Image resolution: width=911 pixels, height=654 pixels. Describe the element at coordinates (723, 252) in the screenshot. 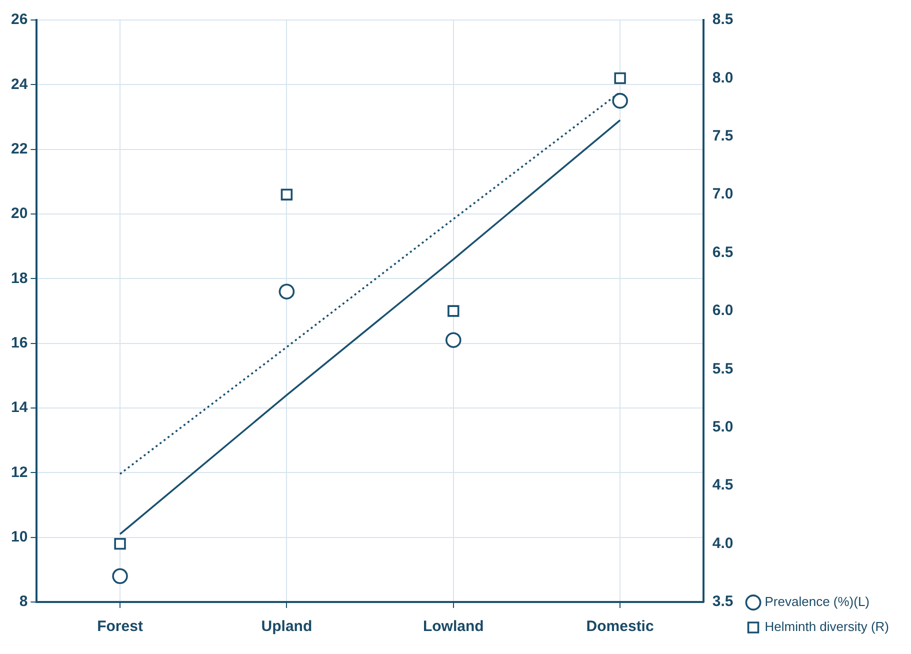

I see `y2-tick-label: 6.5` at that location.